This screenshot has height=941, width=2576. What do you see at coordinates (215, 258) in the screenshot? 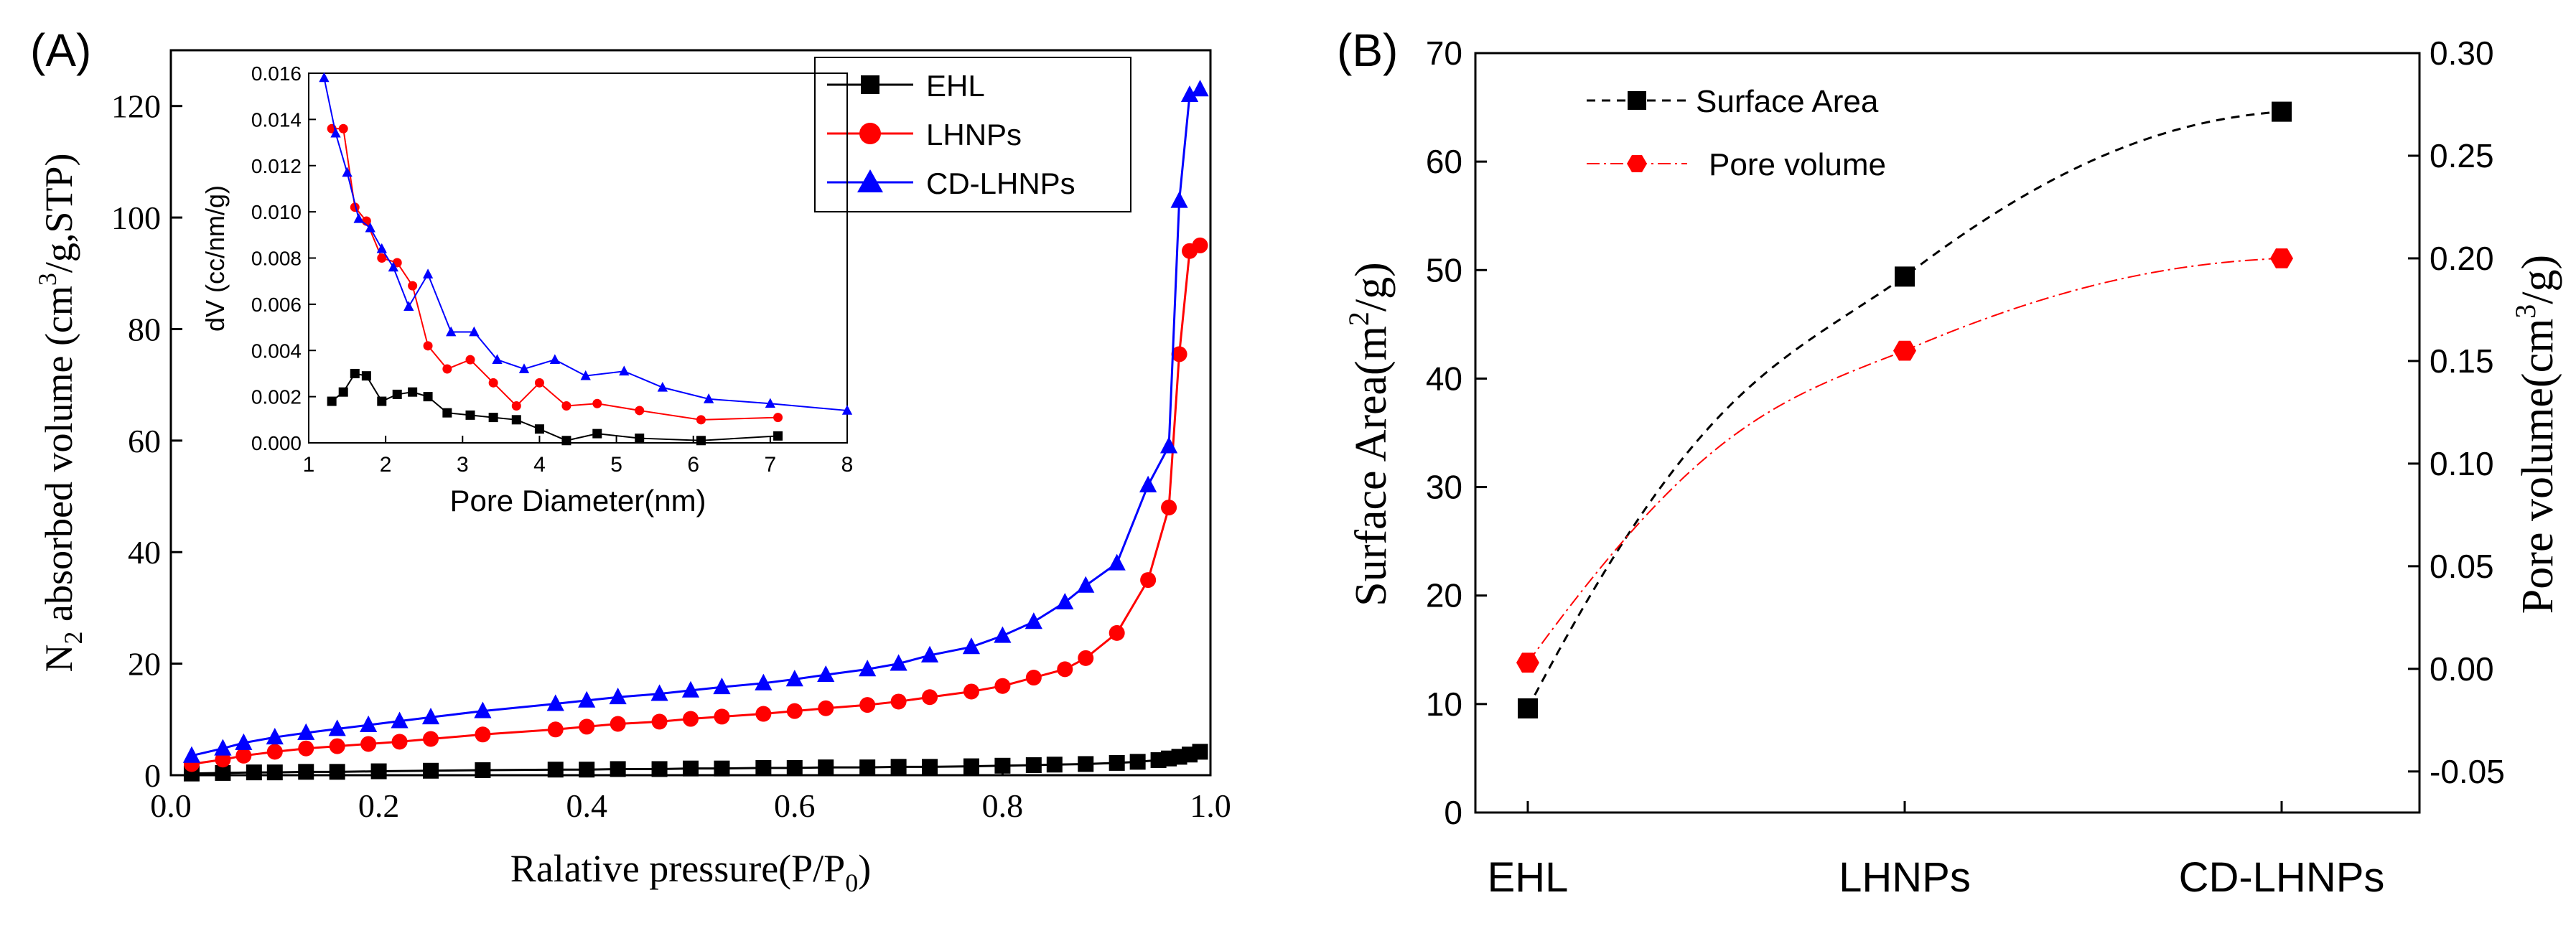
I see `inset-y-axis-label: dV (cc/nm/g)` at bounding box center [215, 258].